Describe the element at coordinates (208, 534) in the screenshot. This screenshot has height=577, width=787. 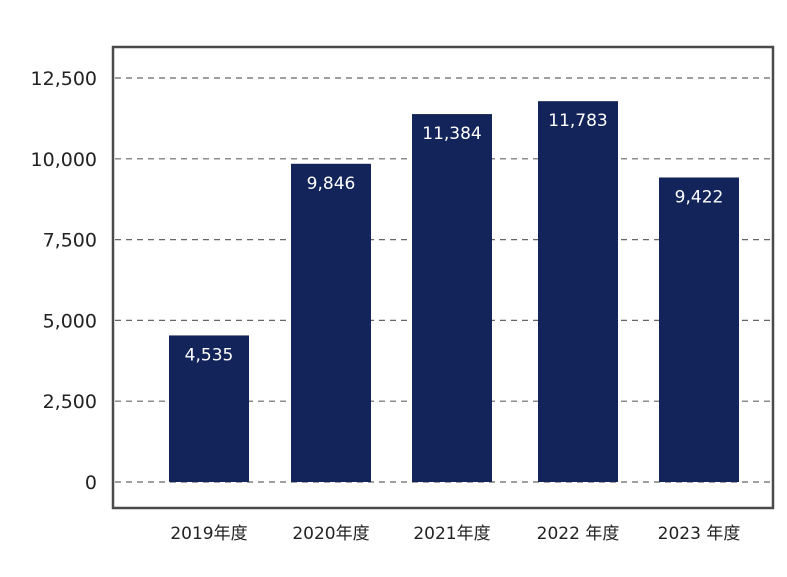
I see `x-tick-label: 2019年度` at that location.